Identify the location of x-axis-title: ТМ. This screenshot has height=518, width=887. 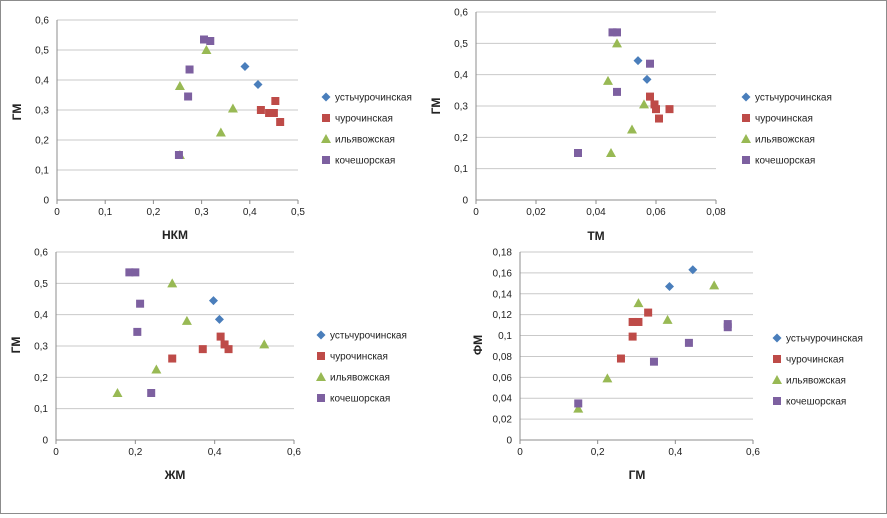
(595, 236).